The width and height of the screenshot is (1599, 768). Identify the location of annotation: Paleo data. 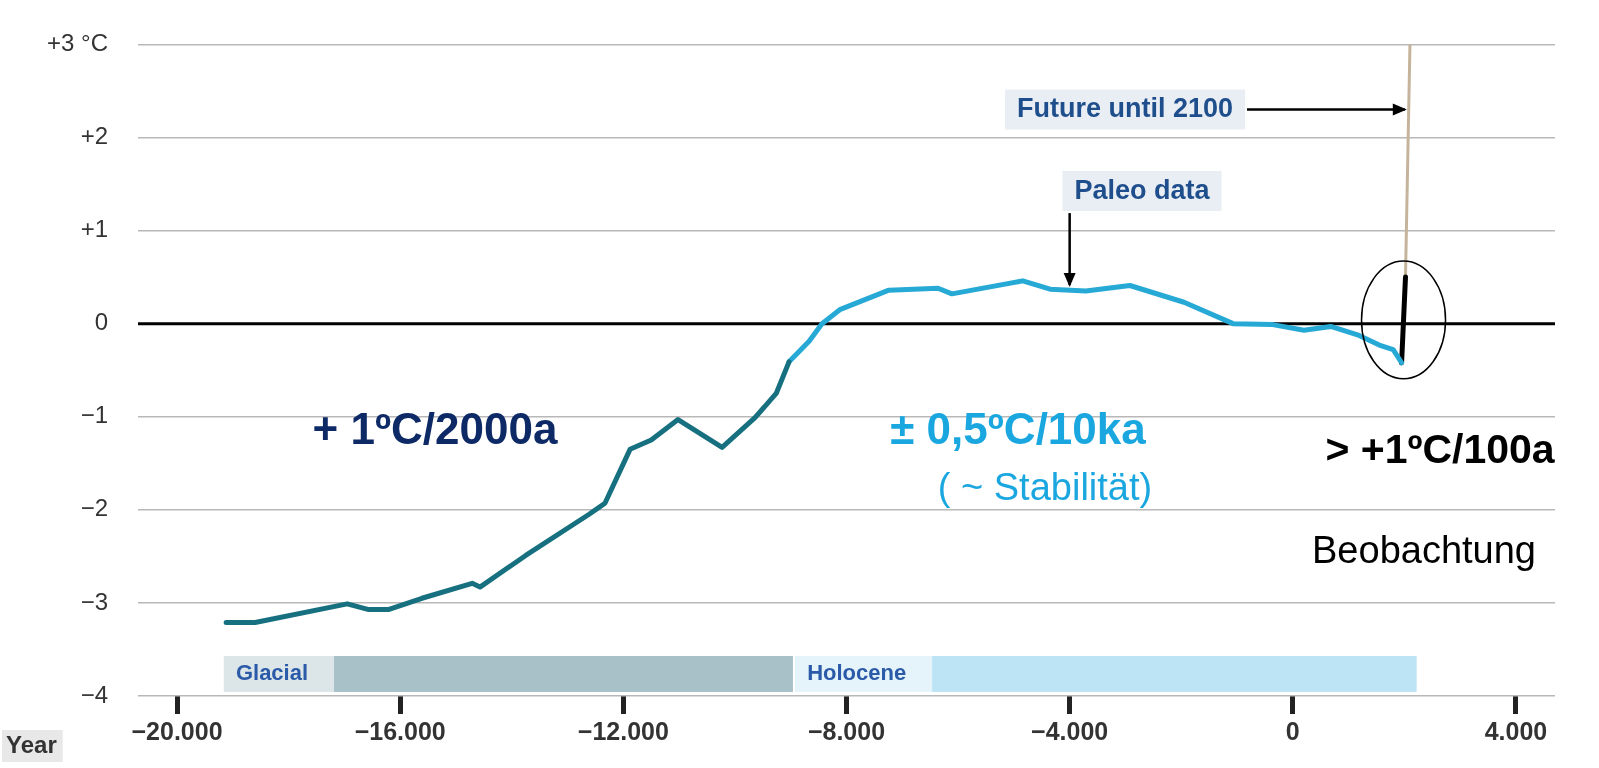
(1142, 189).